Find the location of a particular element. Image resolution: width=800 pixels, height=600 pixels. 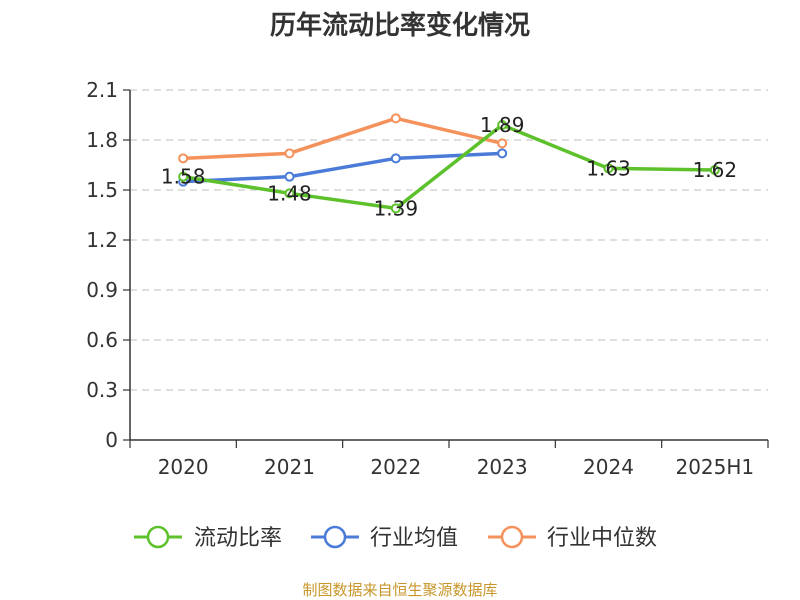

legend-label: 行业中位数 is located at coordinates (602, 538).